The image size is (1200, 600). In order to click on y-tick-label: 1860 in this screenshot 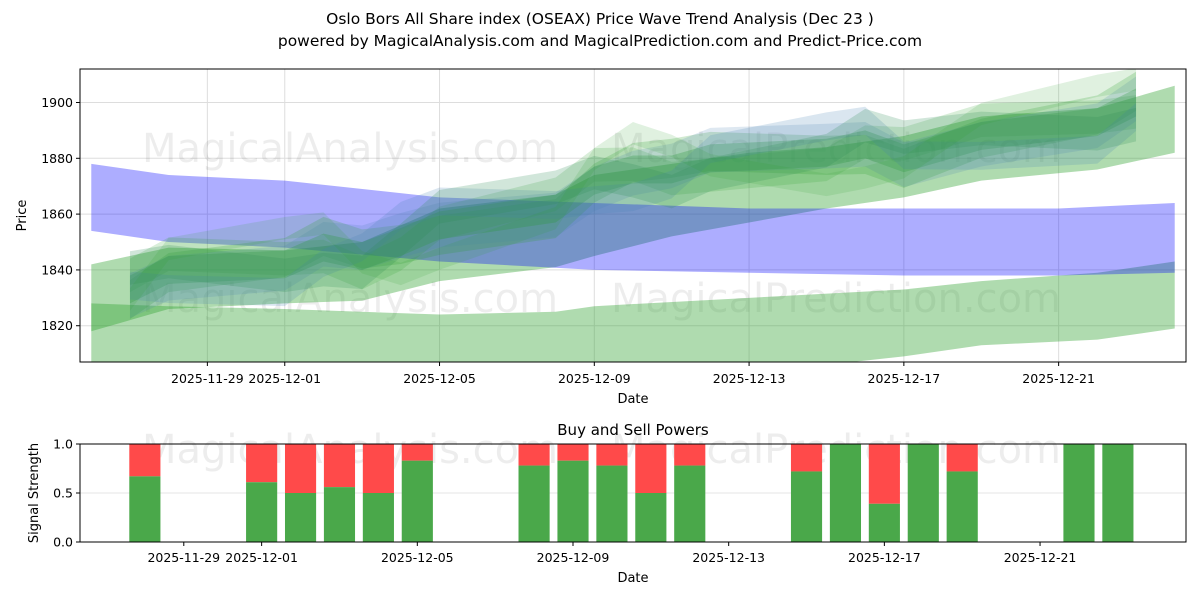, I will do `click(57, 214)`.